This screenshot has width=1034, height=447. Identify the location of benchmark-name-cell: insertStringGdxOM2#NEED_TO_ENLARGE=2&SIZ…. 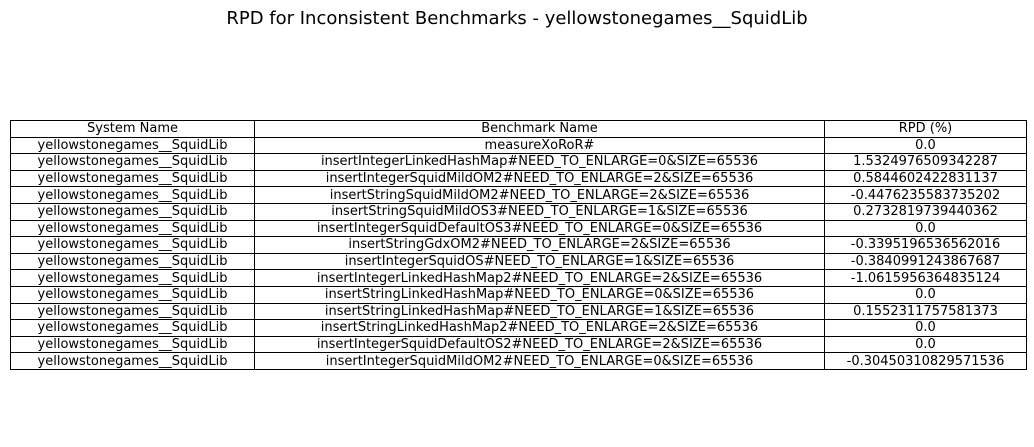
(539, 245).